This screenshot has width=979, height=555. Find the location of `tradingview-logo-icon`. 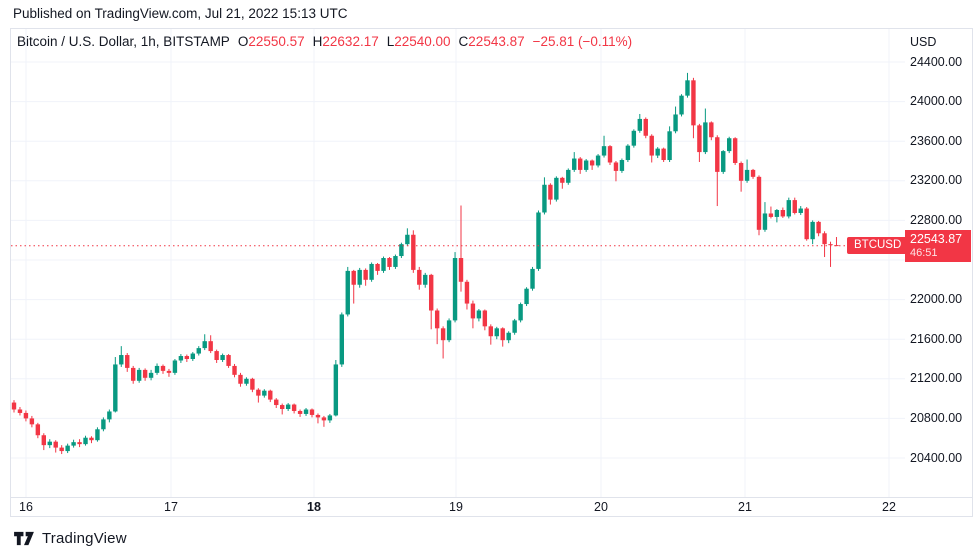

tradingview-logo-icon is located at coordinates (24, 538).